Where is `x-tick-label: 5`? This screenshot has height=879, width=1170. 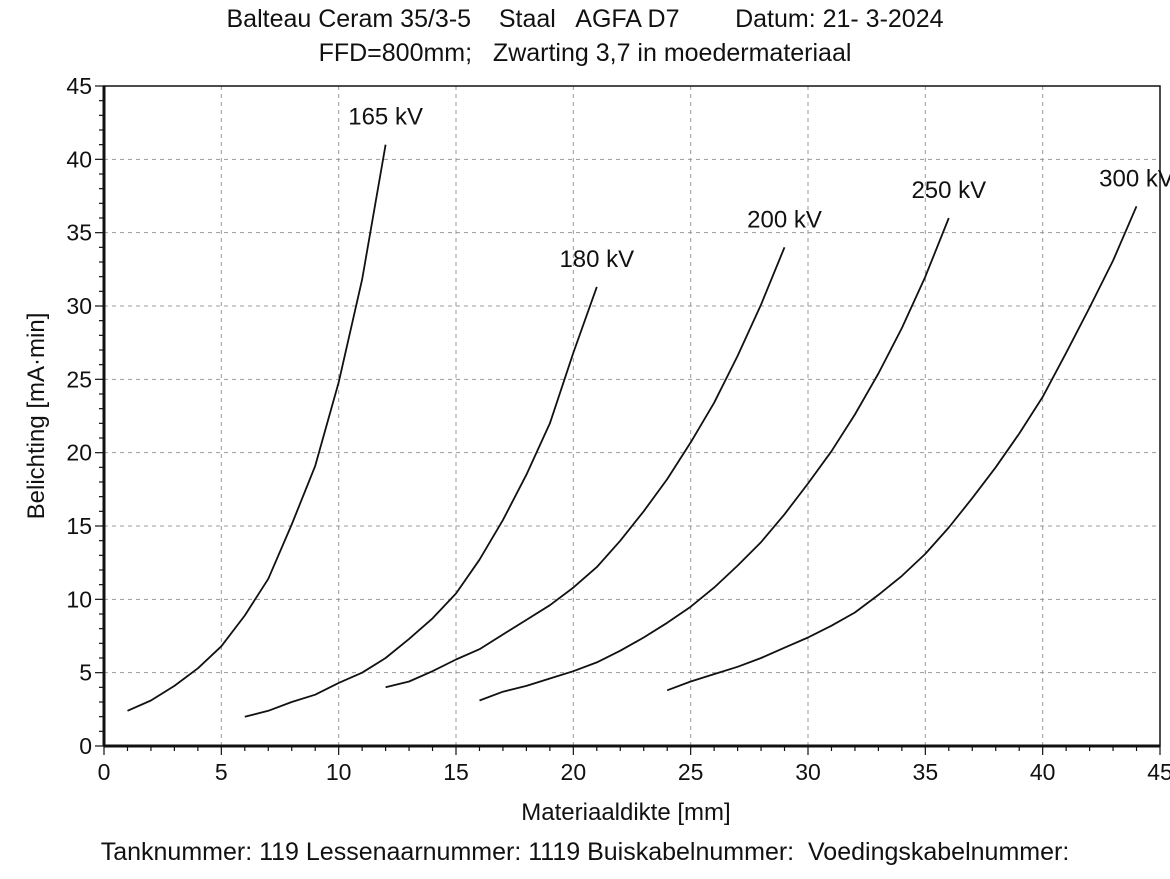
x-tick-label: 5 is located at coordinates (221, 772).